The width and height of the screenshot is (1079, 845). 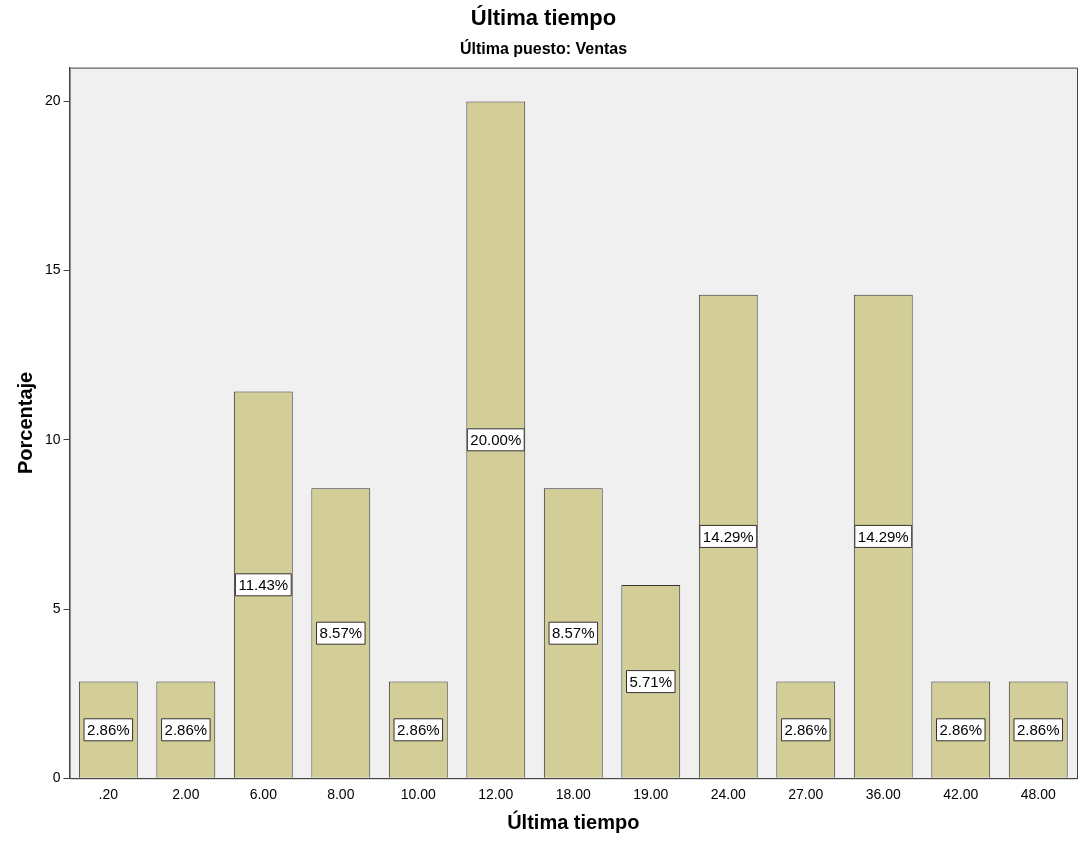 I want to click on y-tick-label: 20, so click(x=52, y=100).